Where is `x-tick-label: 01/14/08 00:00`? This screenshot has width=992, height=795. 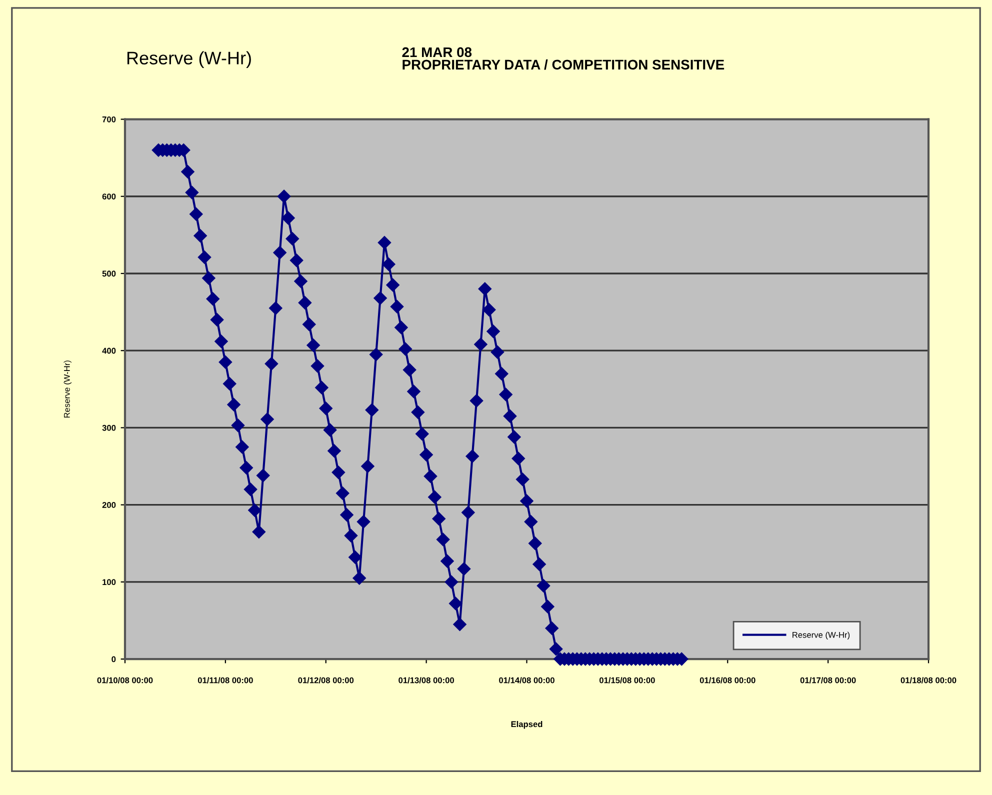
x-tick-label: 01/14/08 00:00 is located at coordinates (526, 680).